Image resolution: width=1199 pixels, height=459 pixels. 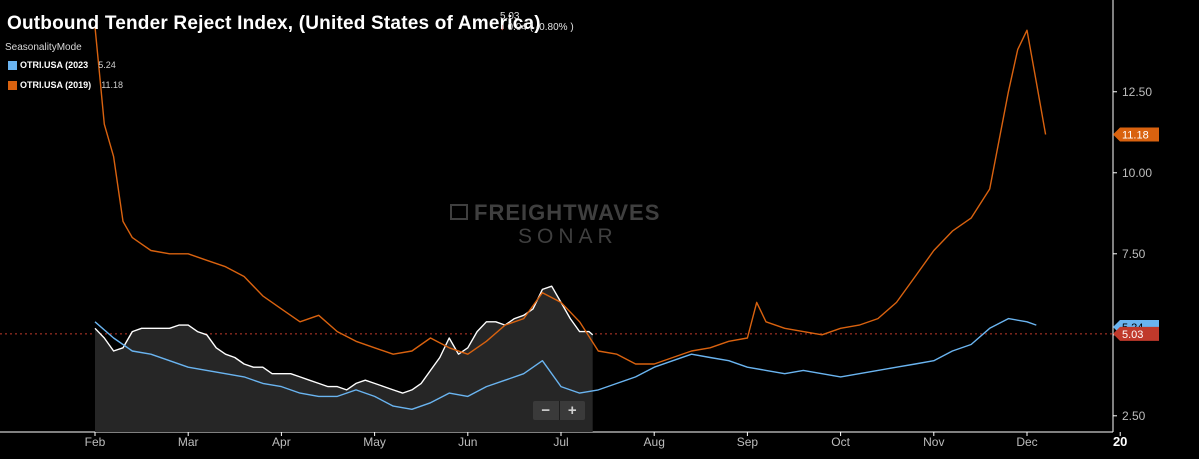 I want to click on legend-value-2023: 5.24, so click(x=107, y=65).